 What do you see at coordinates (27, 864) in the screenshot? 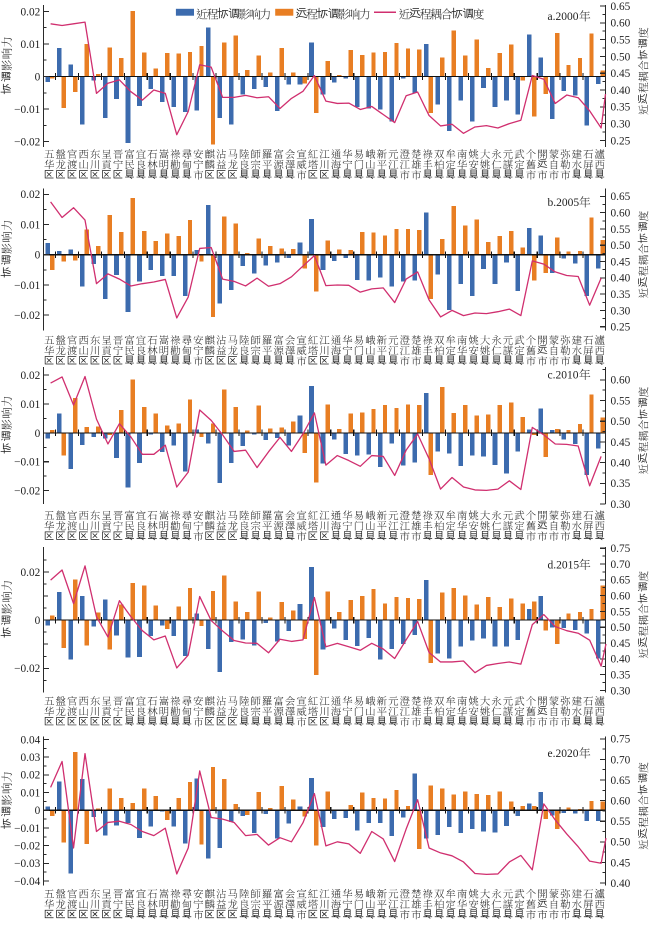
I see `svg-text: −0.03` at bounding box center [27, 864].